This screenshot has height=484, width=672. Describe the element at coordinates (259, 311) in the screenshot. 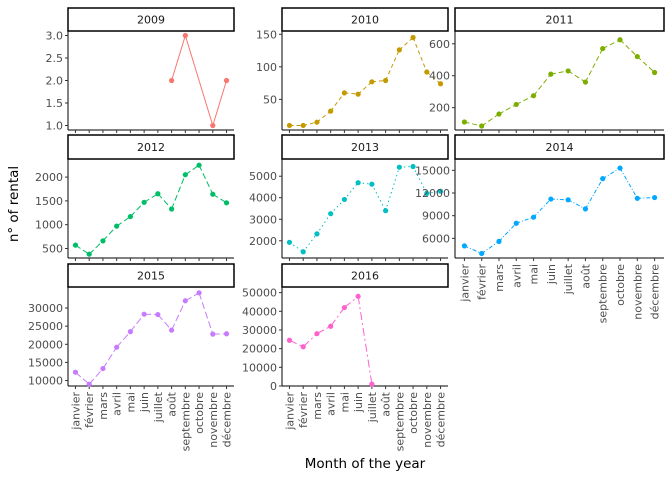

I see `y-tick-label-2016-4: 40000` at that location.